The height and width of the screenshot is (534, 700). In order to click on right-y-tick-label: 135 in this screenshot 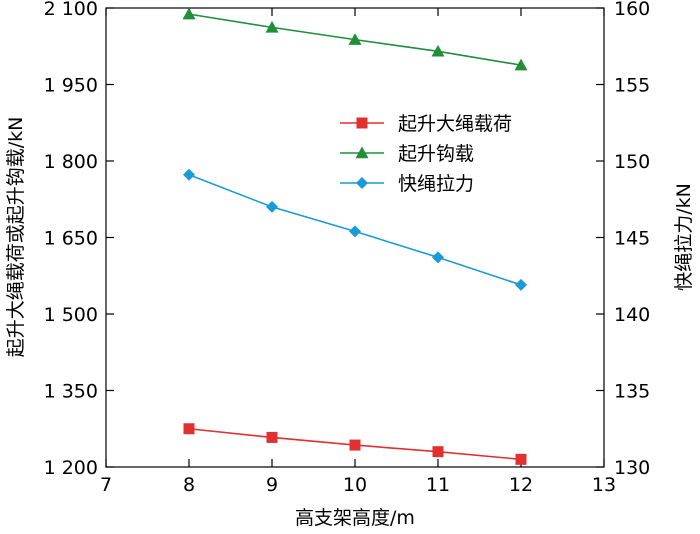, I will do `click(632, 392)`.